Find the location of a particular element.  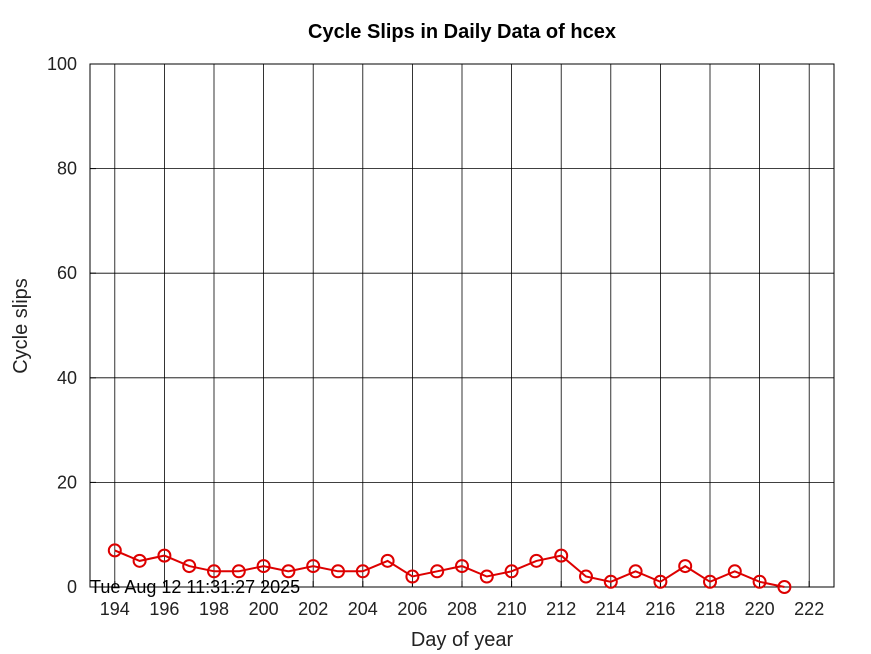

y-tick-label: 20 is located at coordinates (67, 482).